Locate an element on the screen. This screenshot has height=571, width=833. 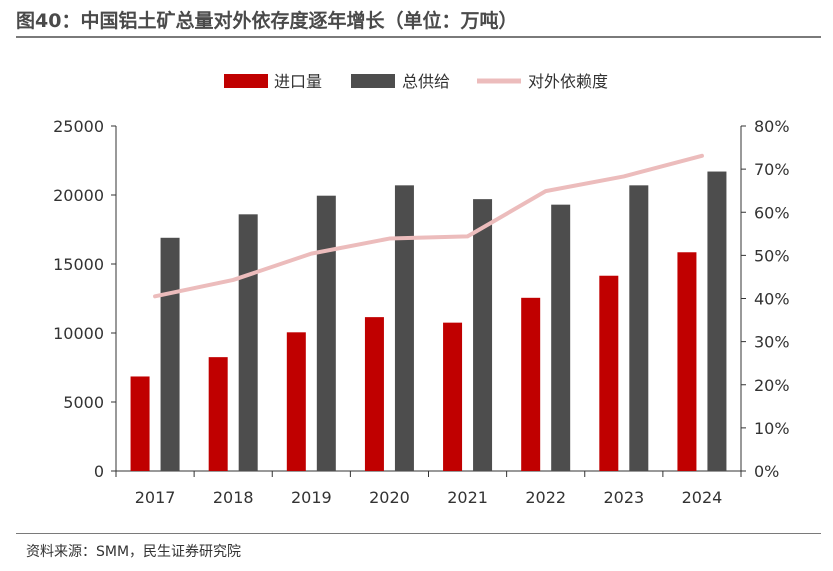
legend-label-import: 进口量 is located at coordinates (298, 81).